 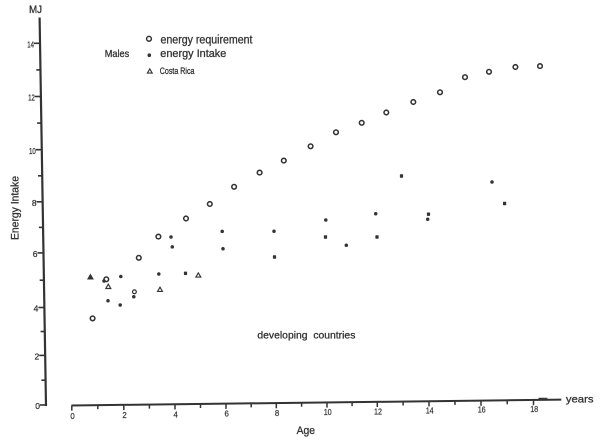 I want to click on svg-text: Males, so click(x=117, y=54).